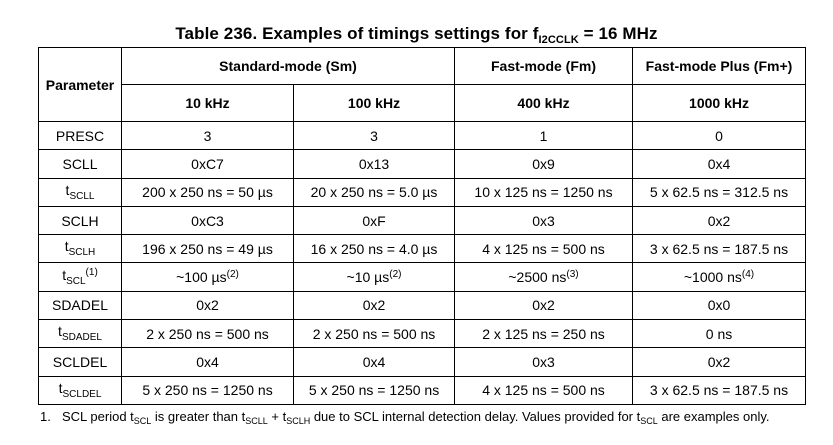 This screenshot has width=833, height=445. I want to click on value-cell: 1, so click(543, 135).